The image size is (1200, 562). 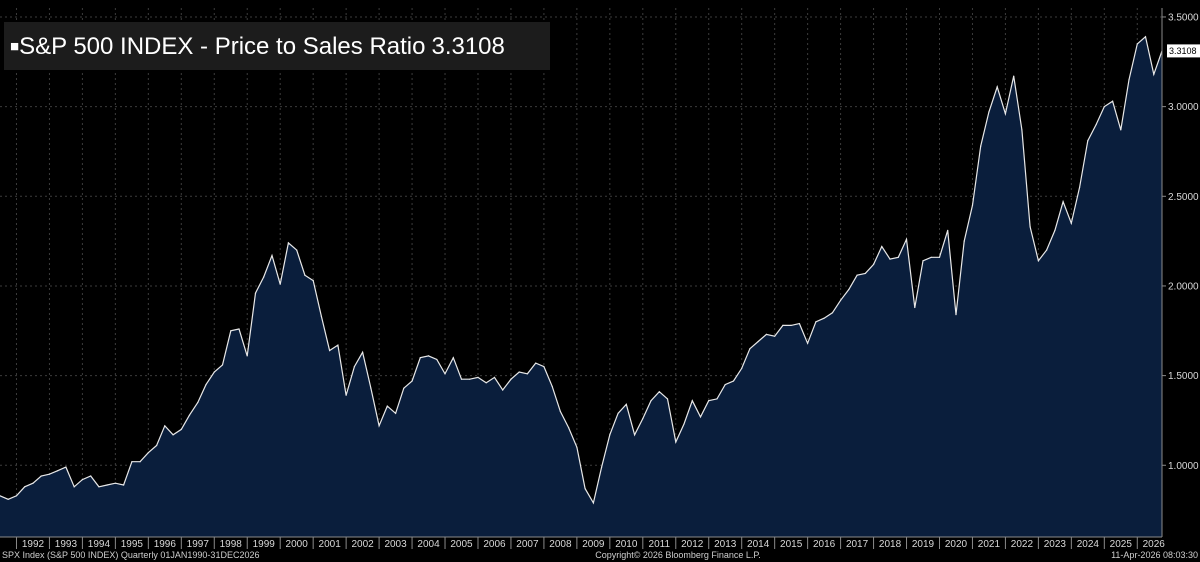 What do you see at coordinates (467, 46) in the screenshot?
I see `legend-last-value: 3.3108` at bounding box center [467, 46].